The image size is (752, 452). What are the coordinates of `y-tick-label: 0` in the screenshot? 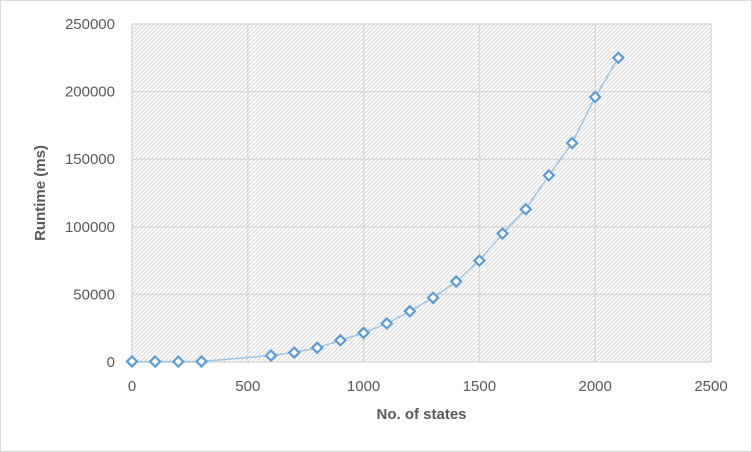 It's located at (111, 362).